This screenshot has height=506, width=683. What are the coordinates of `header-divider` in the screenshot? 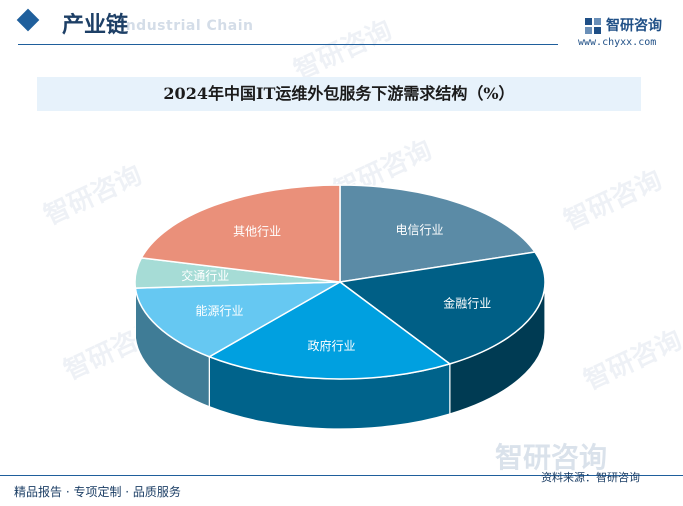 It's located at (288, 44).